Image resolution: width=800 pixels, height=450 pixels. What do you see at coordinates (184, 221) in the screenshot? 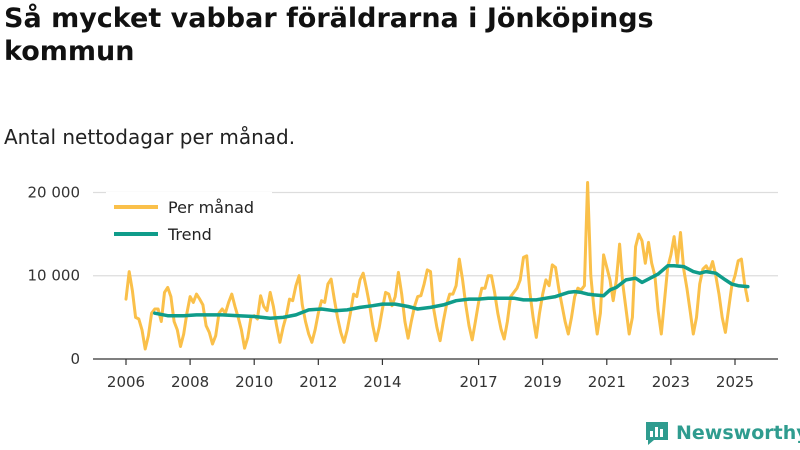
I see `legend: Per månad Trend` at bounding box center [184, 221].